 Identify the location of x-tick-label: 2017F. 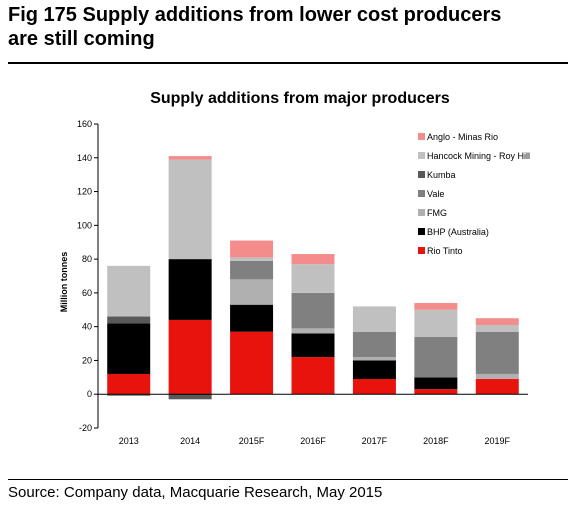
(375, 441).